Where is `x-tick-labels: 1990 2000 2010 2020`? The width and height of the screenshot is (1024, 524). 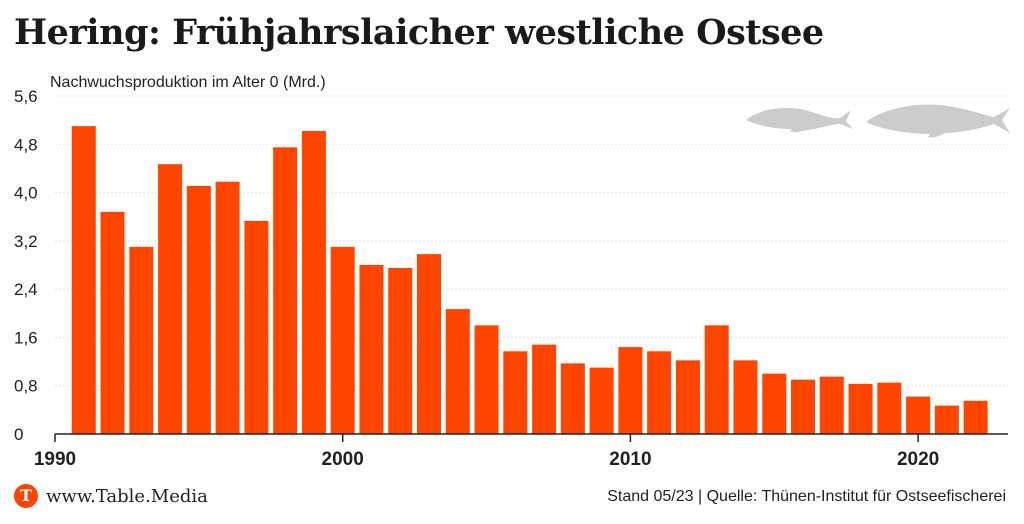
x-tick-labels: 1990 2000 2010 2020 is located at coordinates (486, 452).